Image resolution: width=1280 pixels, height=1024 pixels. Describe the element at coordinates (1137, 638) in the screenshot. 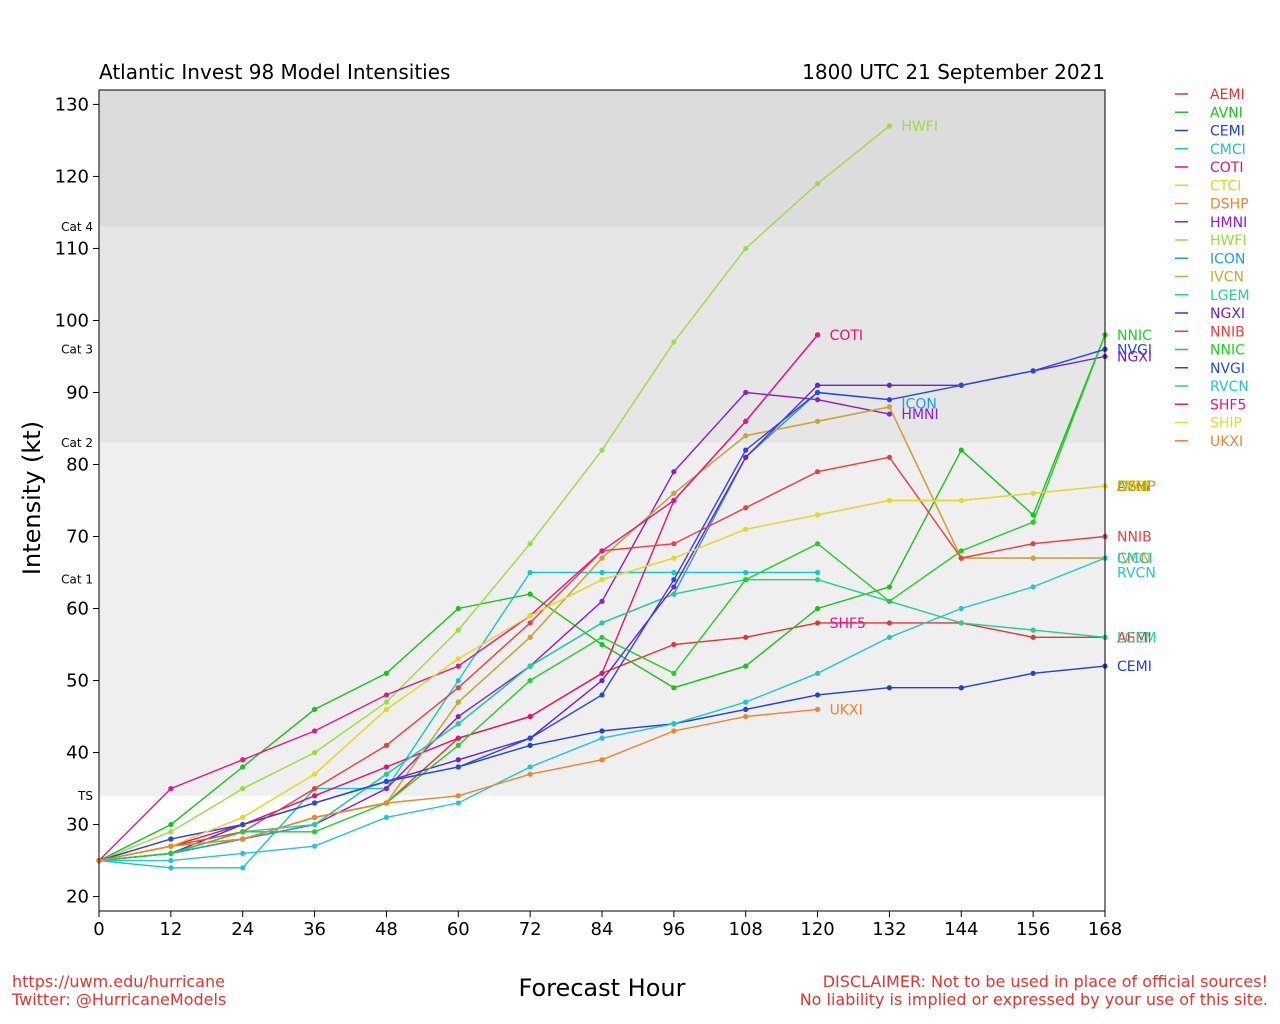

I see `end-label-lgem: LGEM` at that location.